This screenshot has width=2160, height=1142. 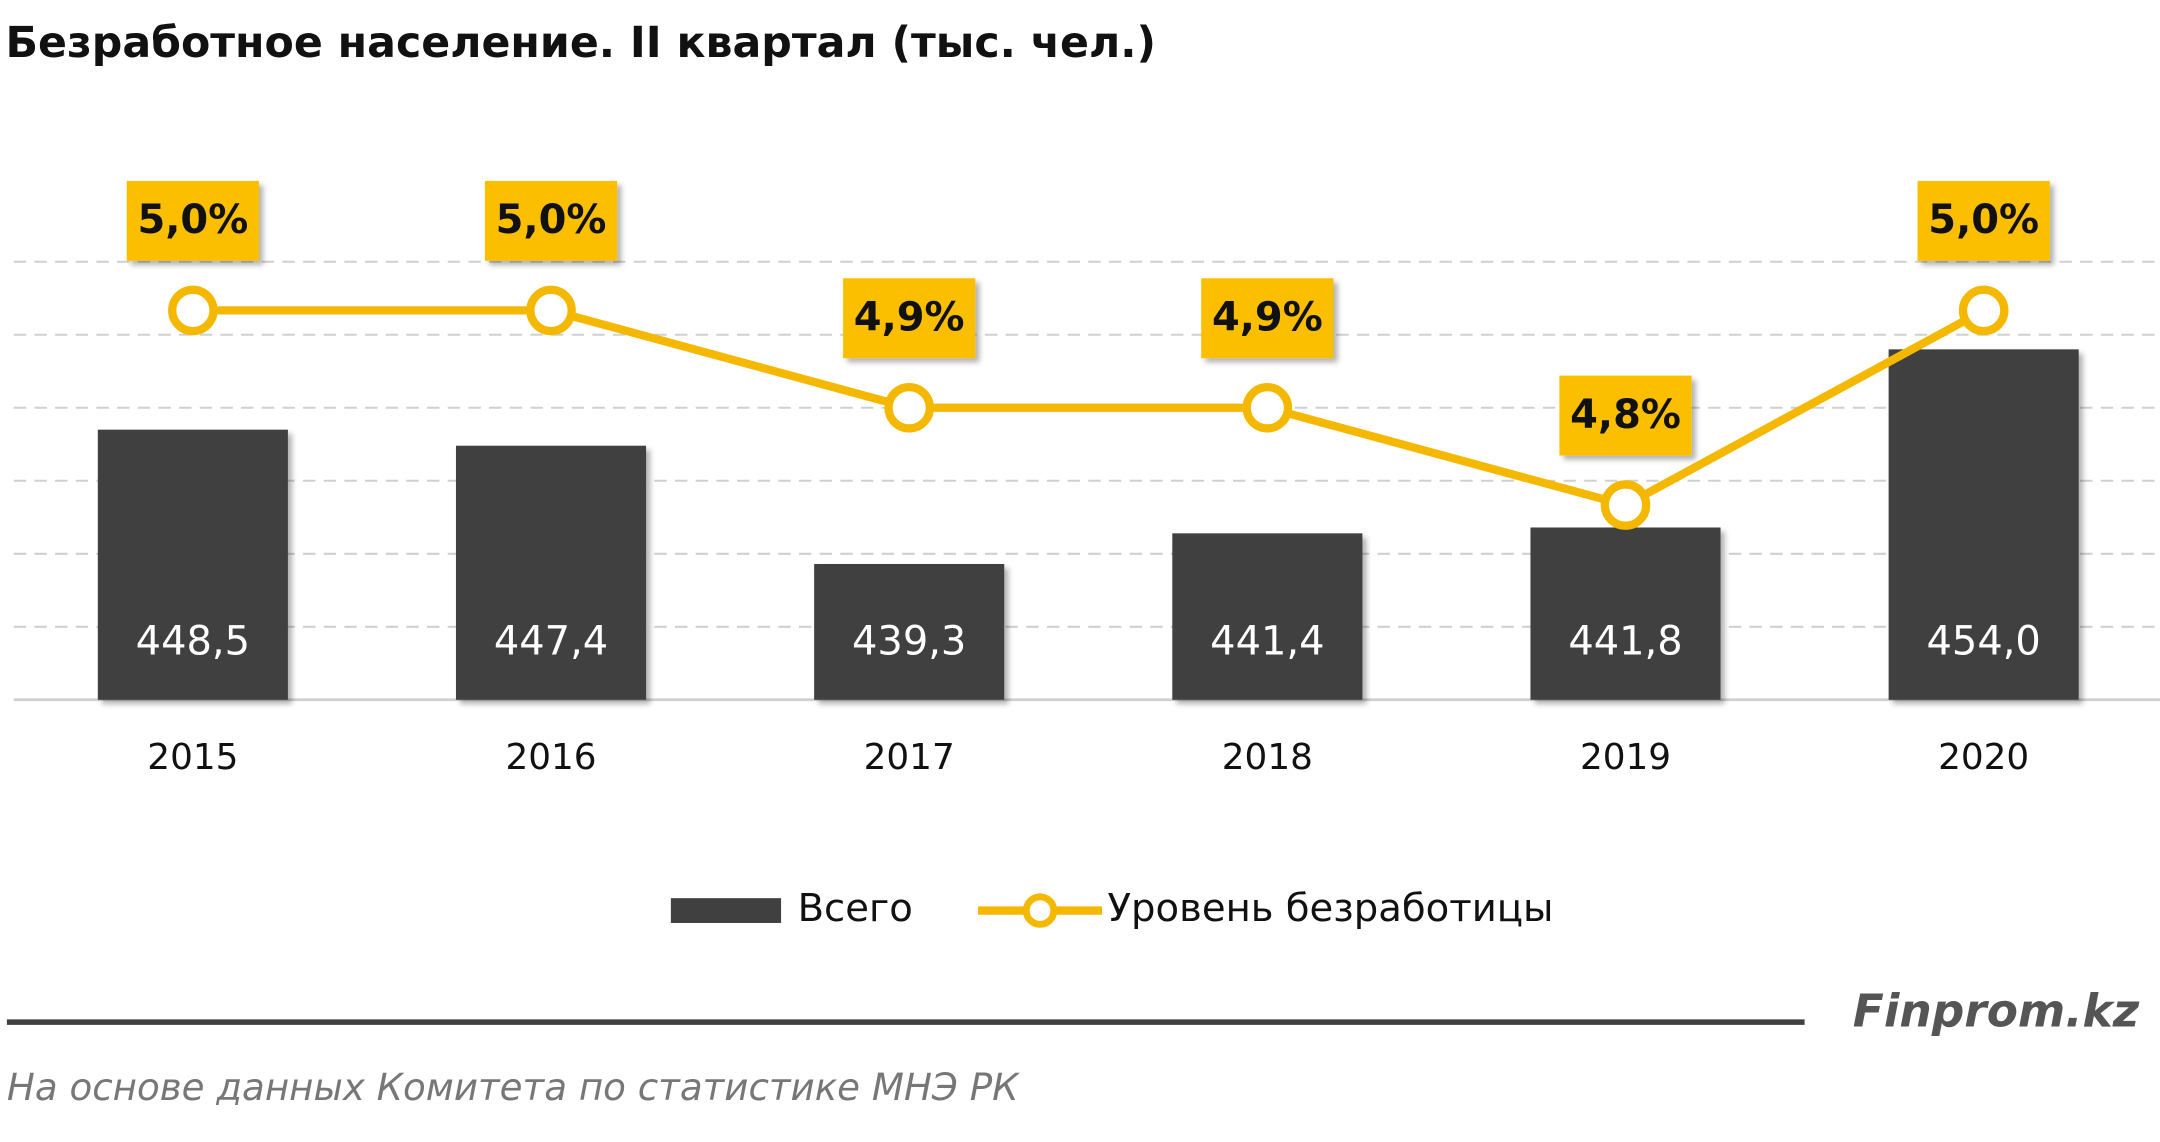 I want to click on brand: Finprom.kz, so click(x=1996, y=1010).